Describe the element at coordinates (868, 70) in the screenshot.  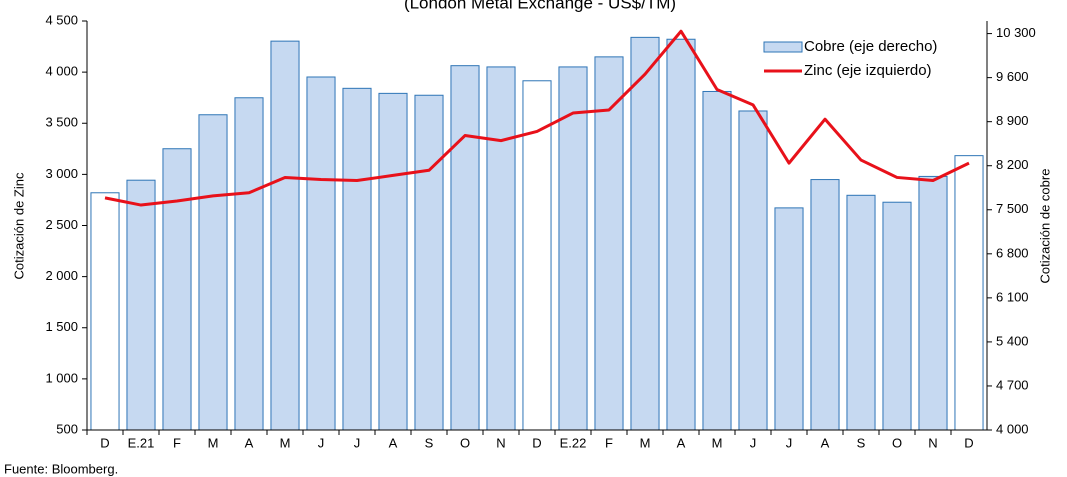
I see `legend-label: Zinc (eje izquierdo)` at that location.